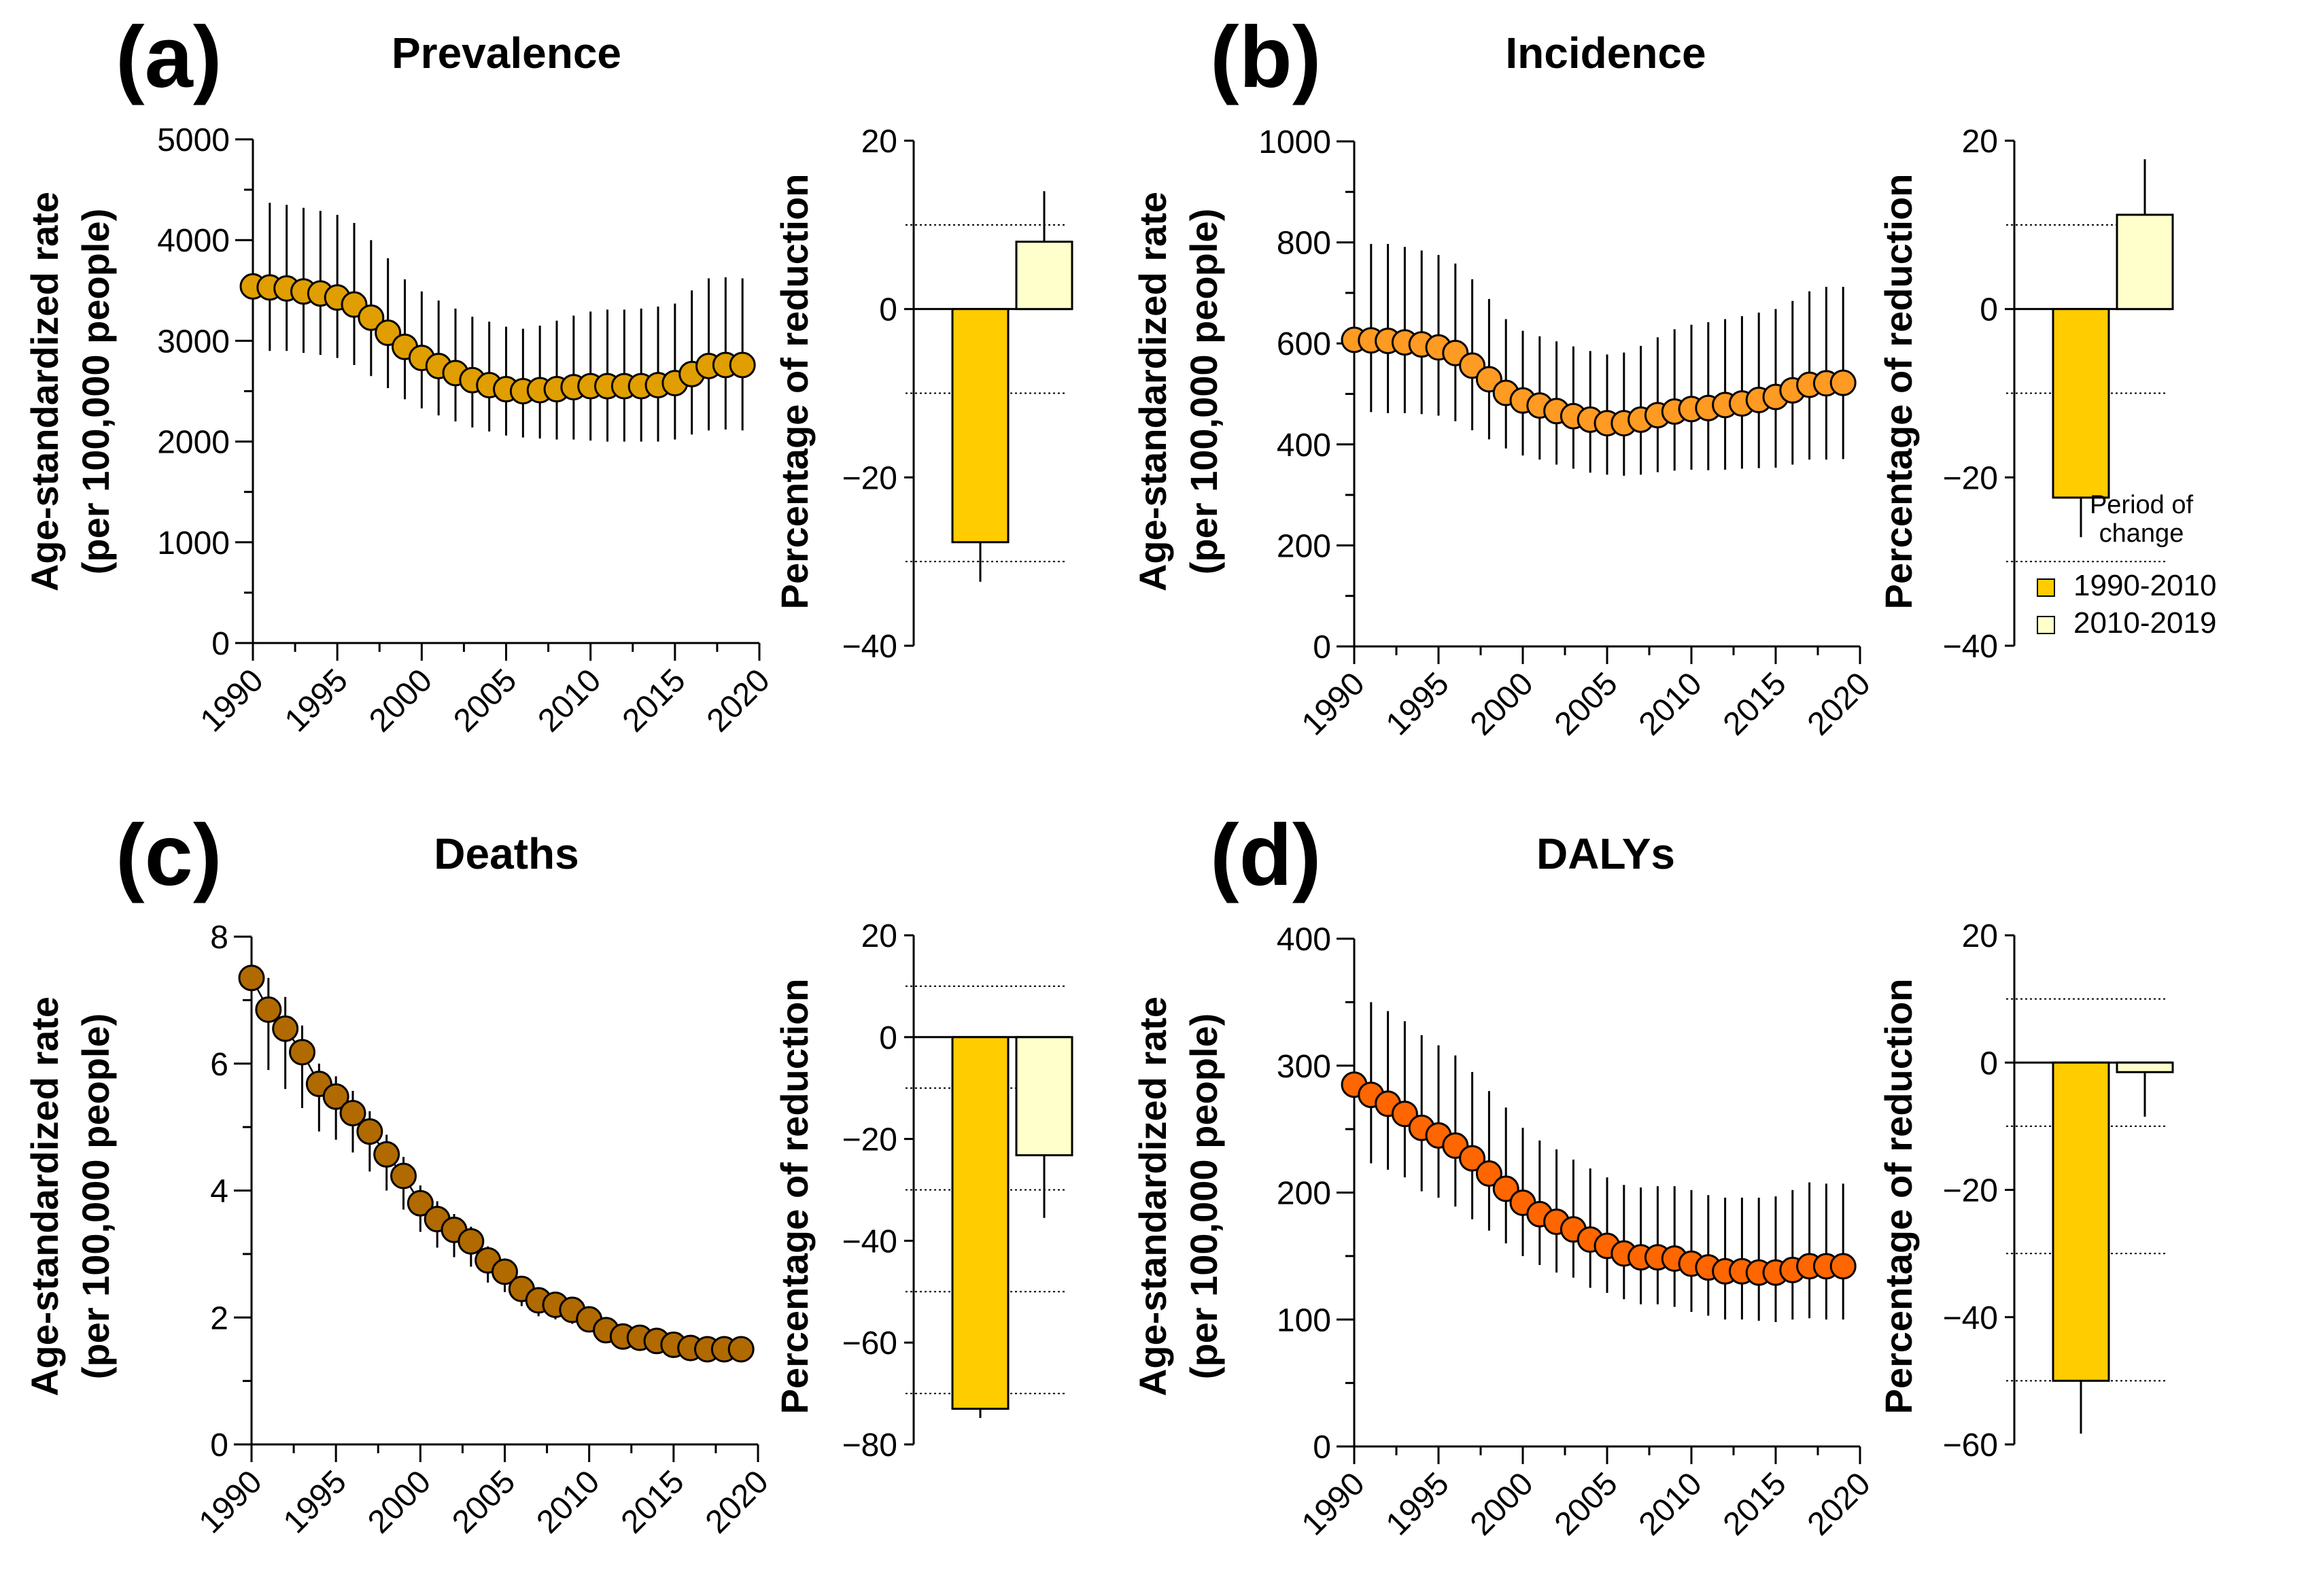  What do you see at coordinates (869, 1445) in the screenshot?
I see `bar-y-tick-label: −80` at bounding box center [869, 1445].